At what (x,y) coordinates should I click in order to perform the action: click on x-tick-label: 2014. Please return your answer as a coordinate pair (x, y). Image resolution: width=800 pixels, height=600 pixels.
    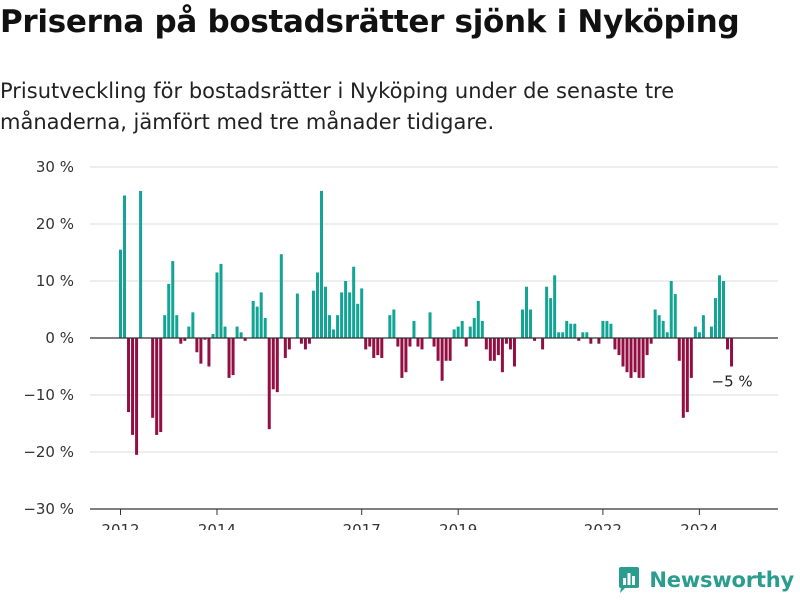
    Looking at the image, I should click on (217, 525).